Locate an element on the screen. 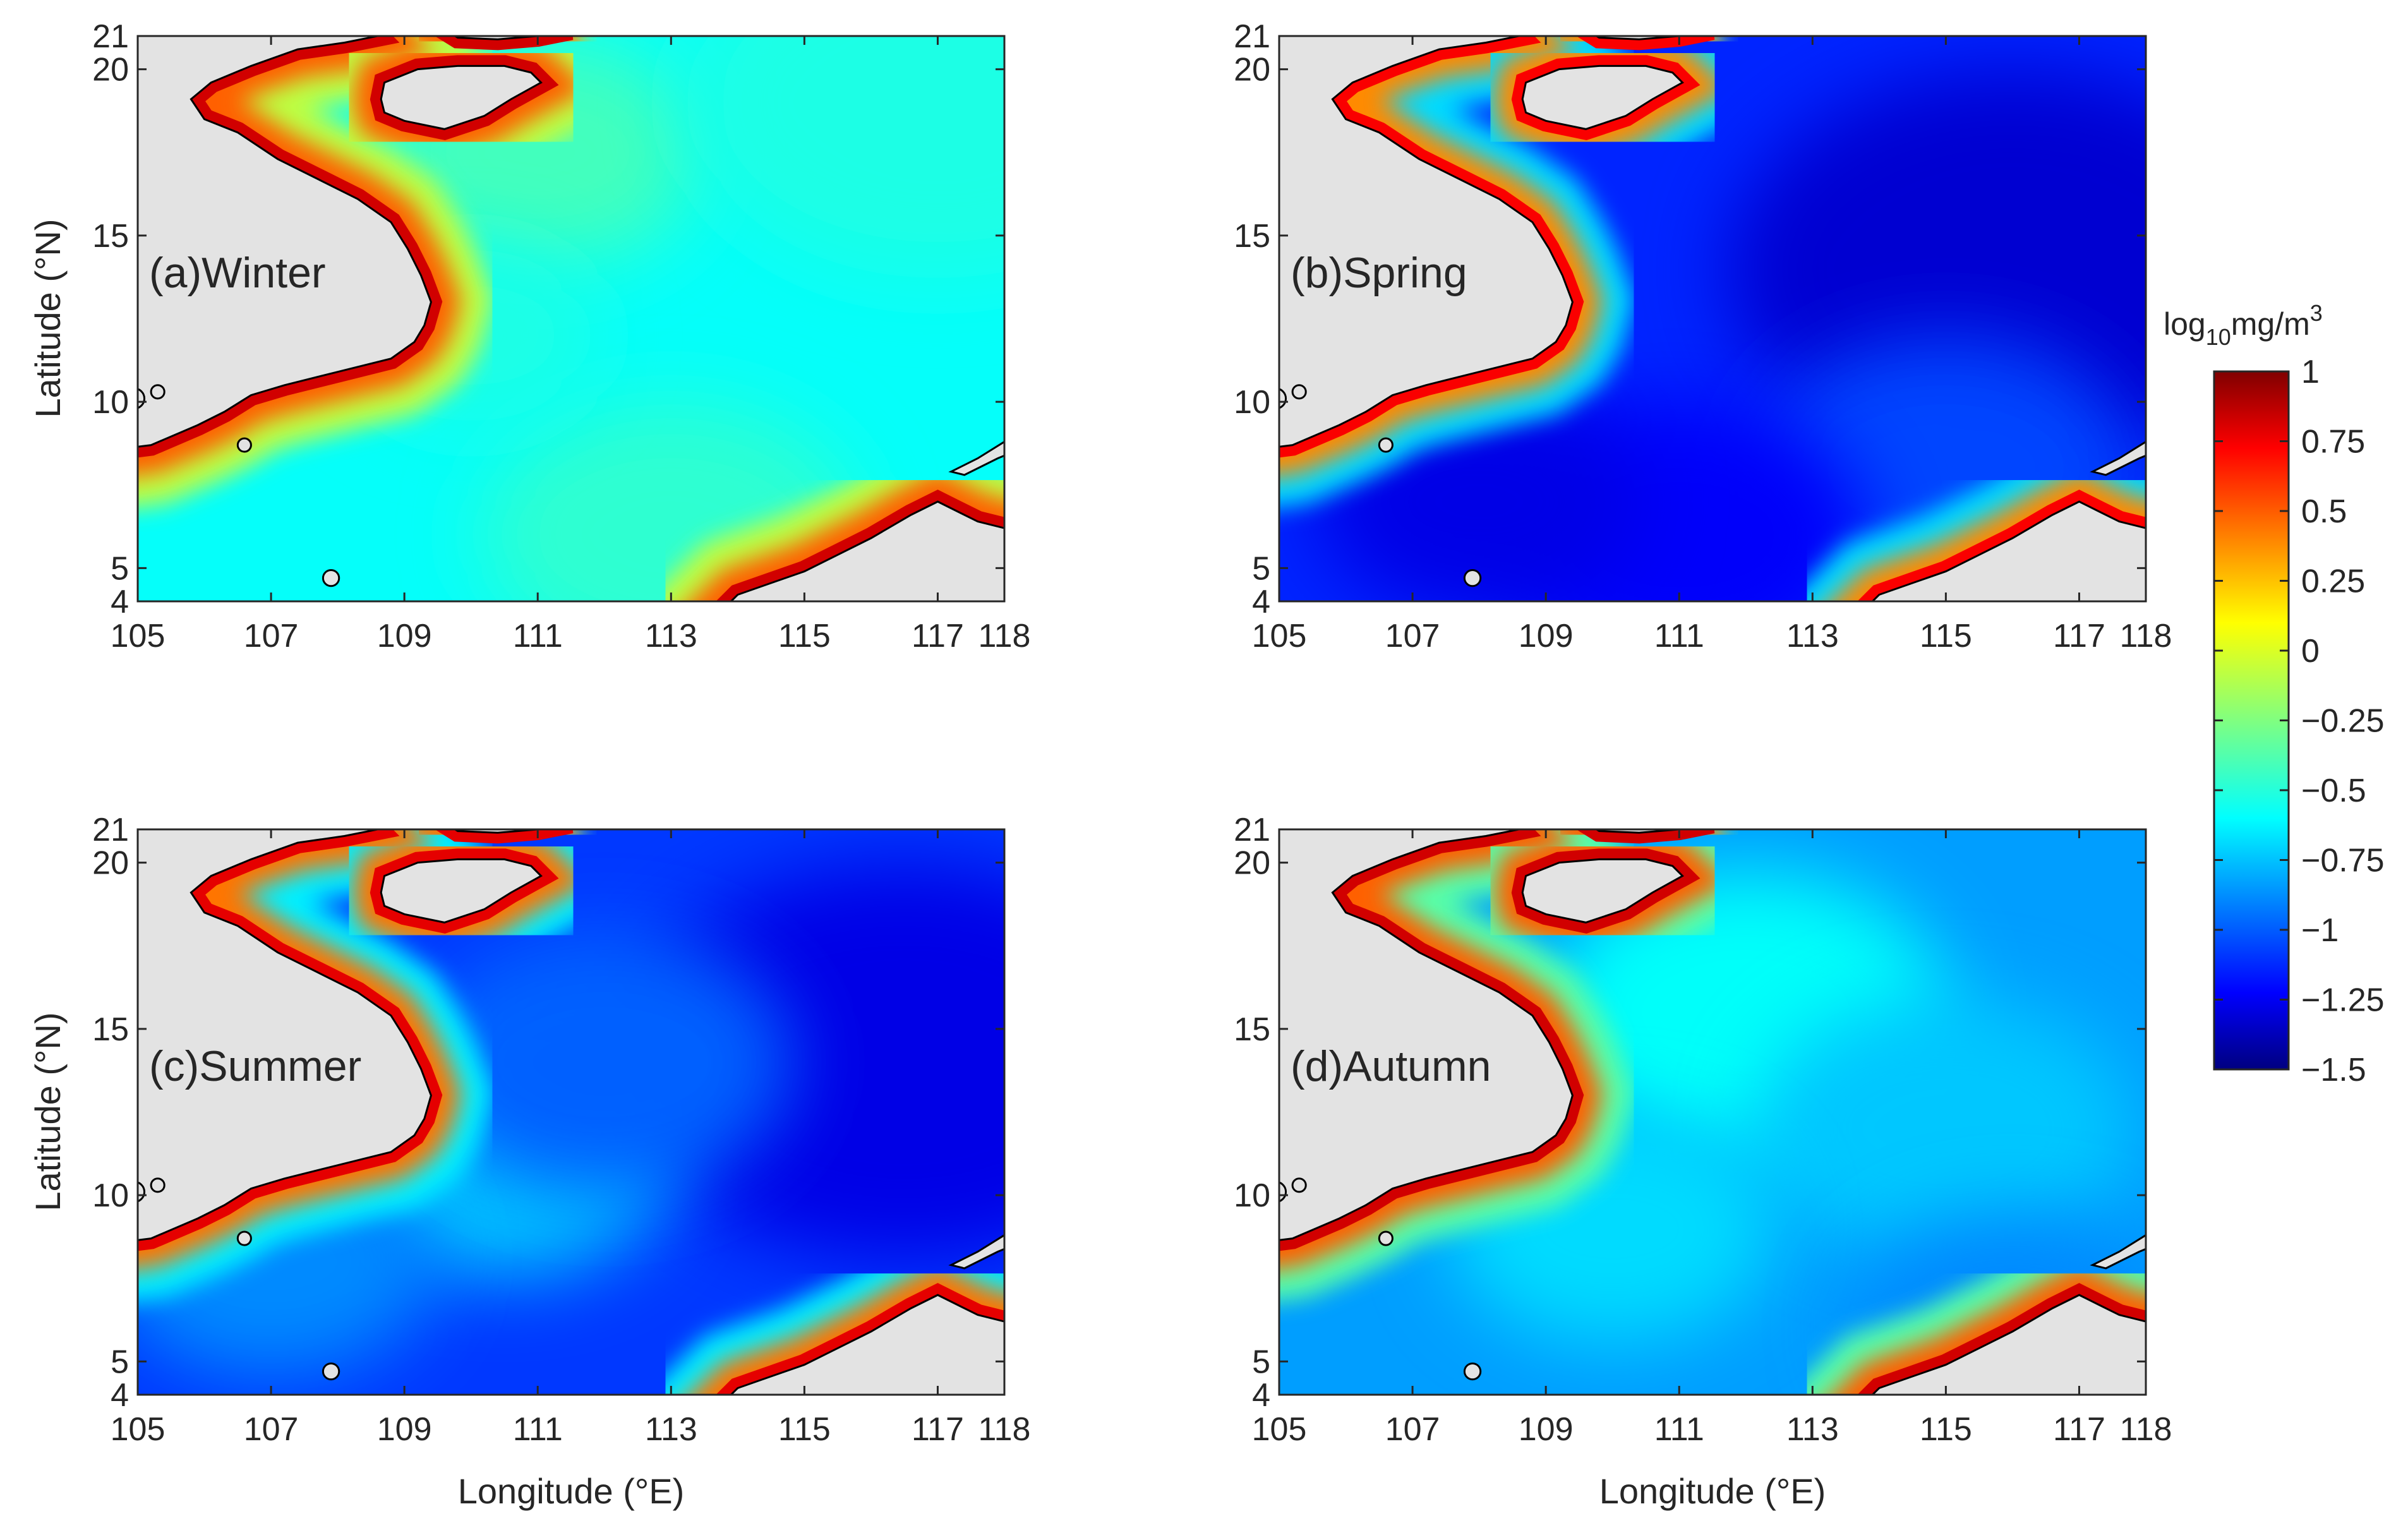 The height and width of the screenshot is (1528, 2408). colorbar-tick-label: −1.25 is located at coordinates (2343, 1000).